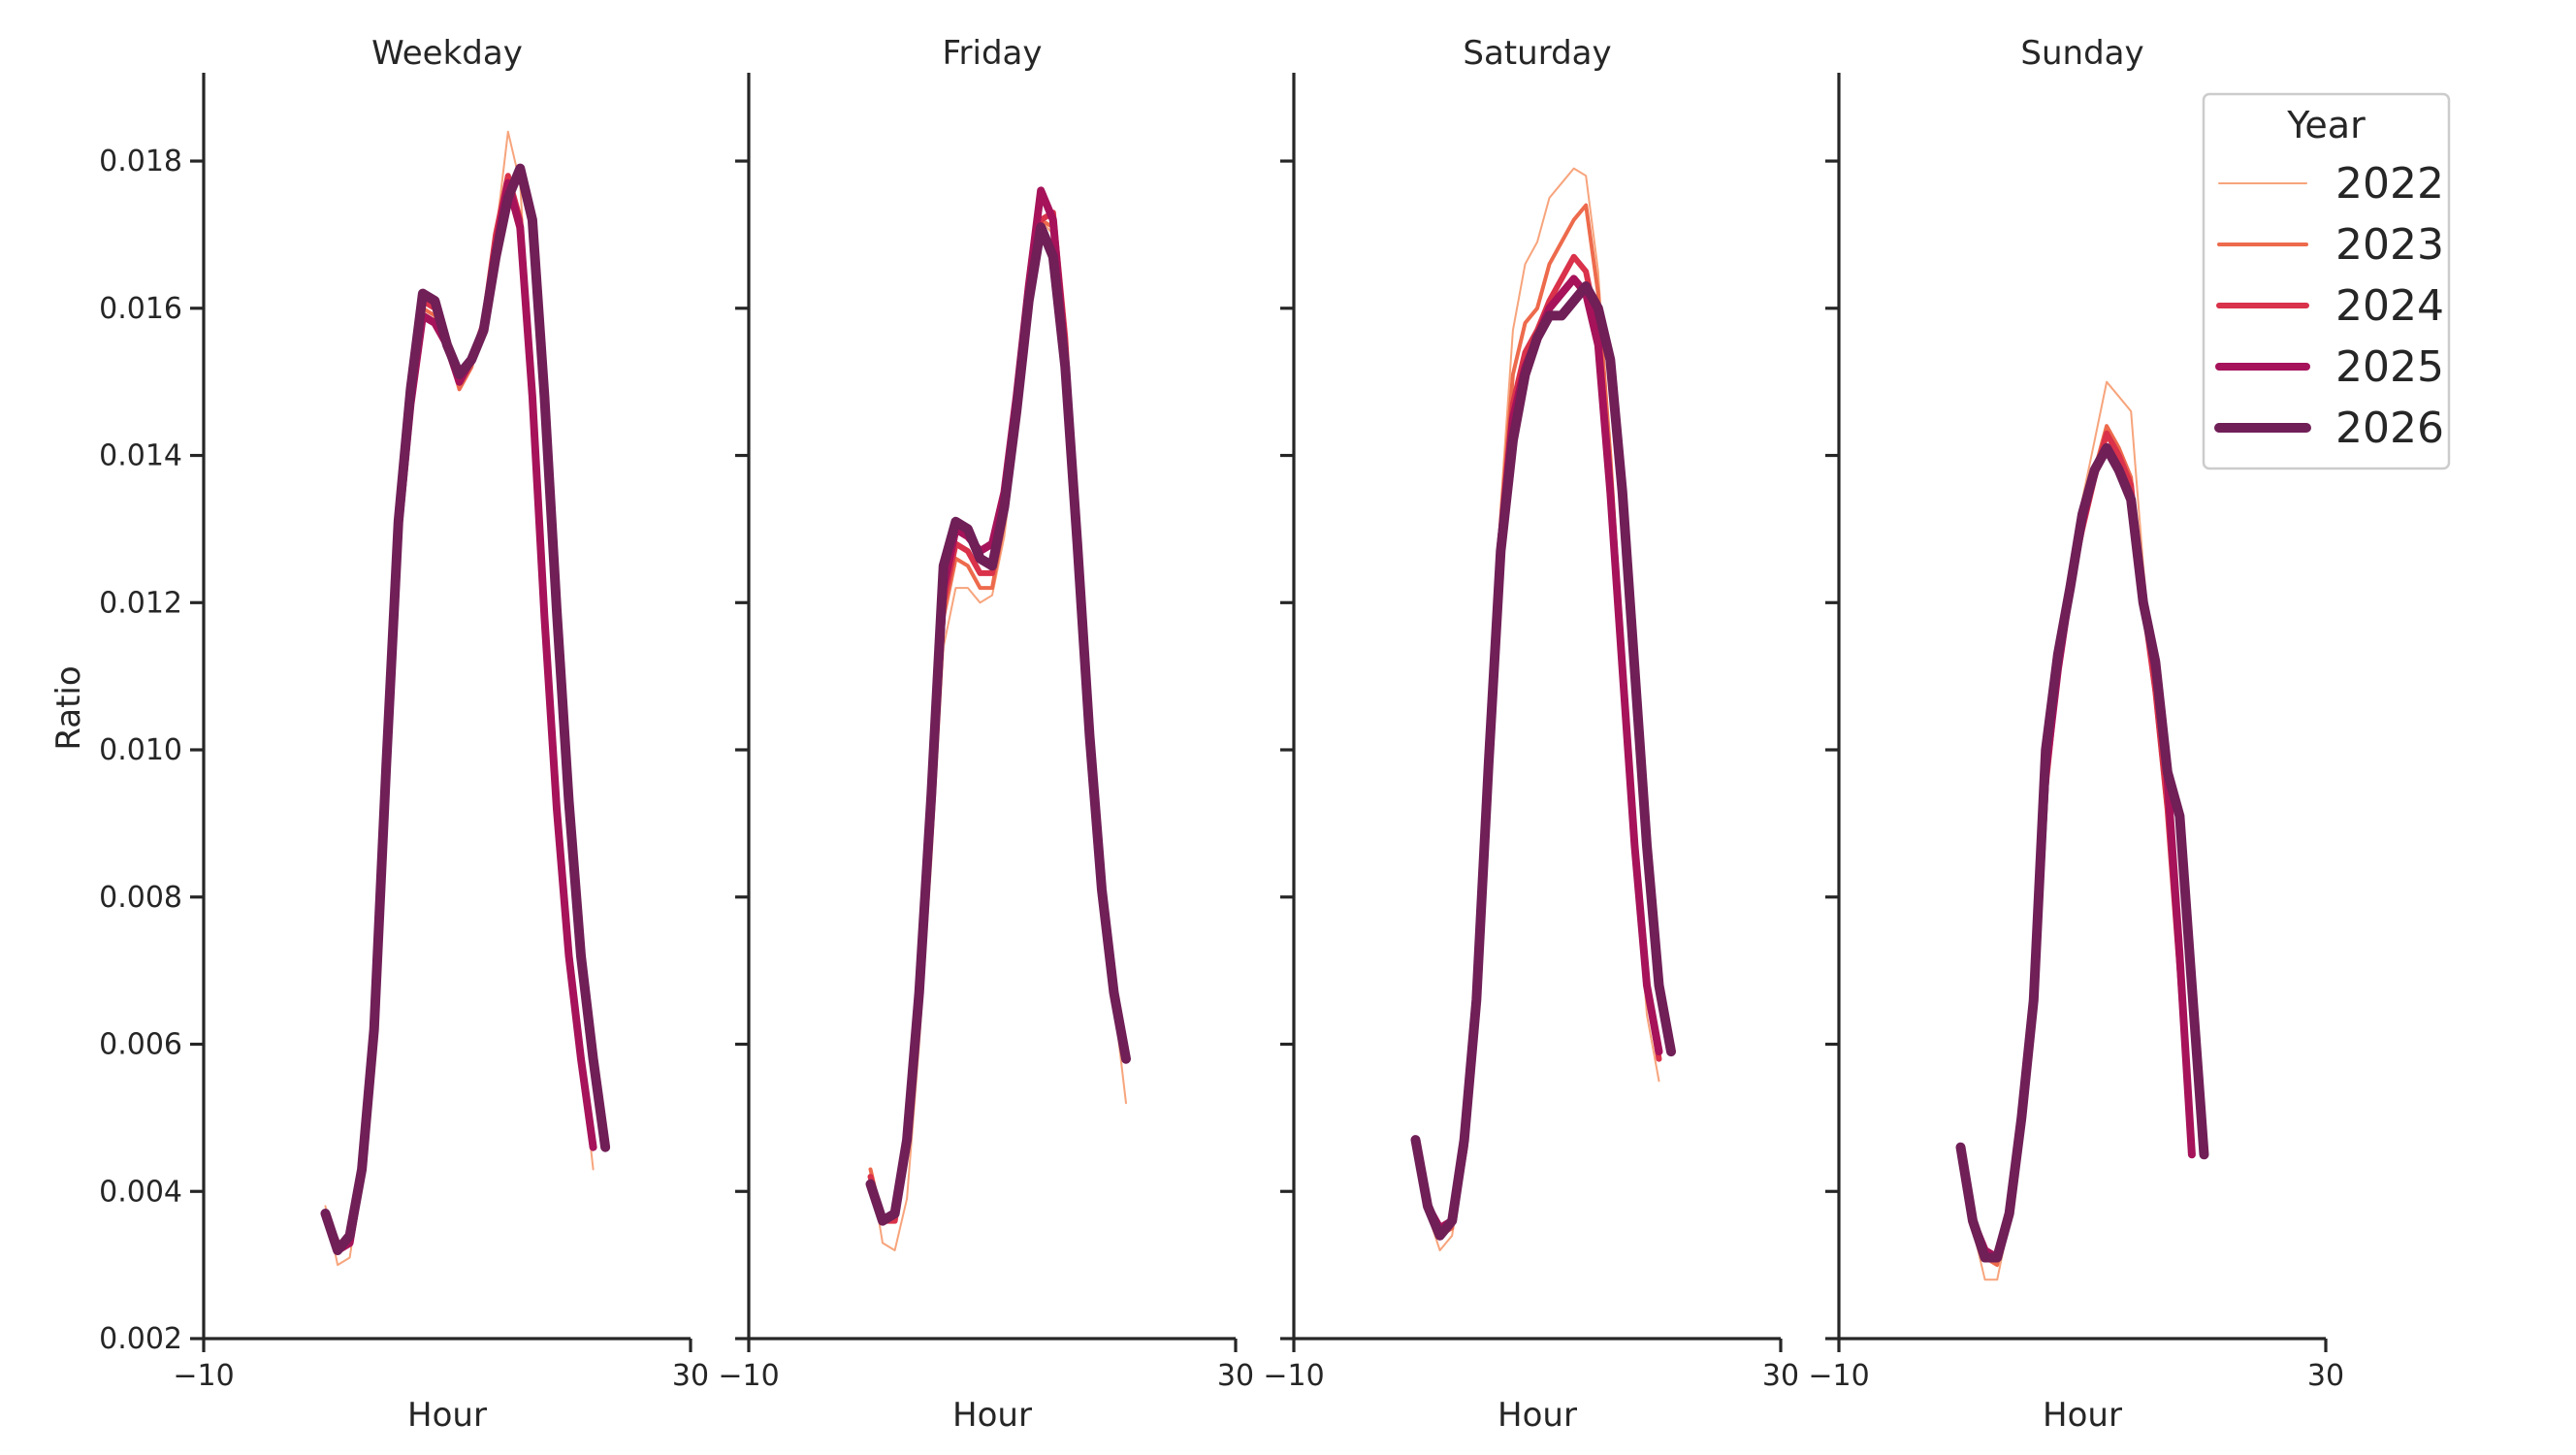 The image size is (2576, 1455). I want to click on legend-label-2023: 2023, so click(2389, 245).